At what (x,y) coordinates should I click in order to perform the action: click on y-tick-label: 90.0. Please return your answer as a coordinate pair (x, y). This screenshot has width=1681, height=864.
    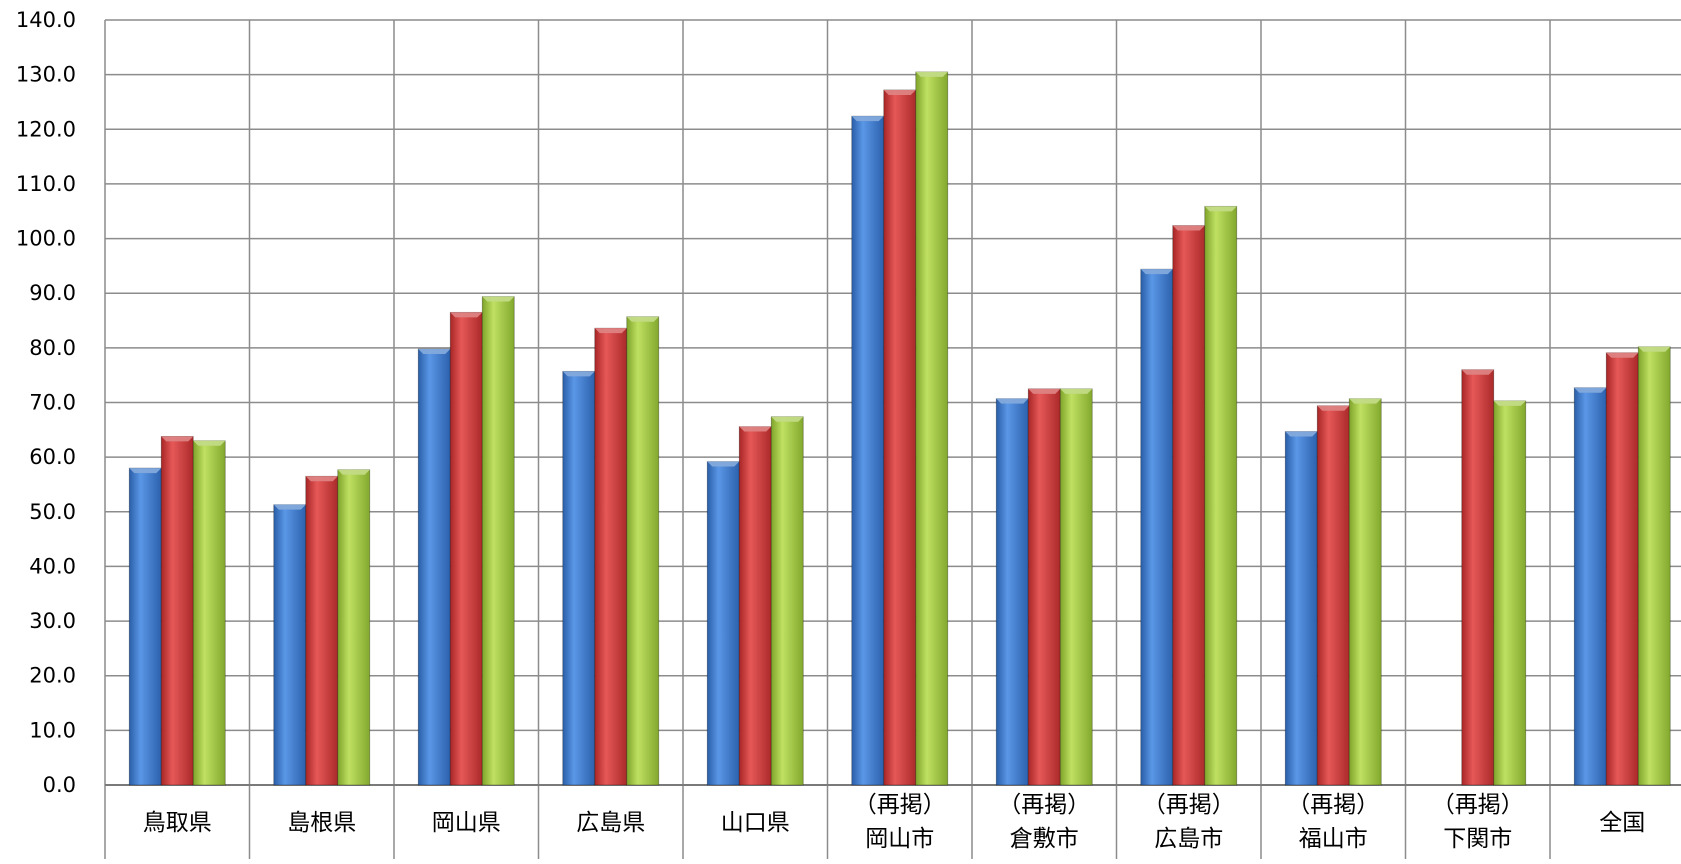
    Looking at the image, I should click on (52, 293).